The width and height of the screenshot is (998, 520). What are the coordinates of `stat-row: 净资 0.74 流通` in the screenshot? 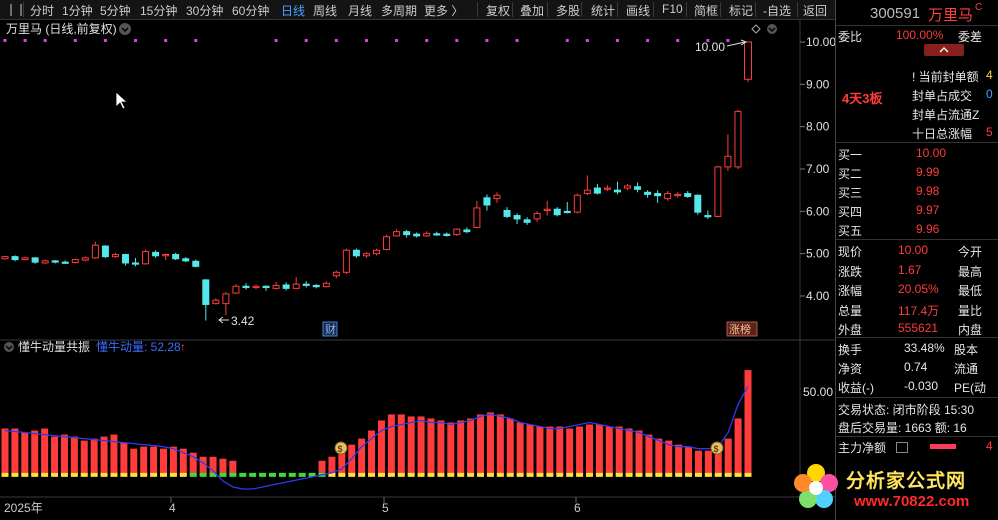 It's located at (908, 368).